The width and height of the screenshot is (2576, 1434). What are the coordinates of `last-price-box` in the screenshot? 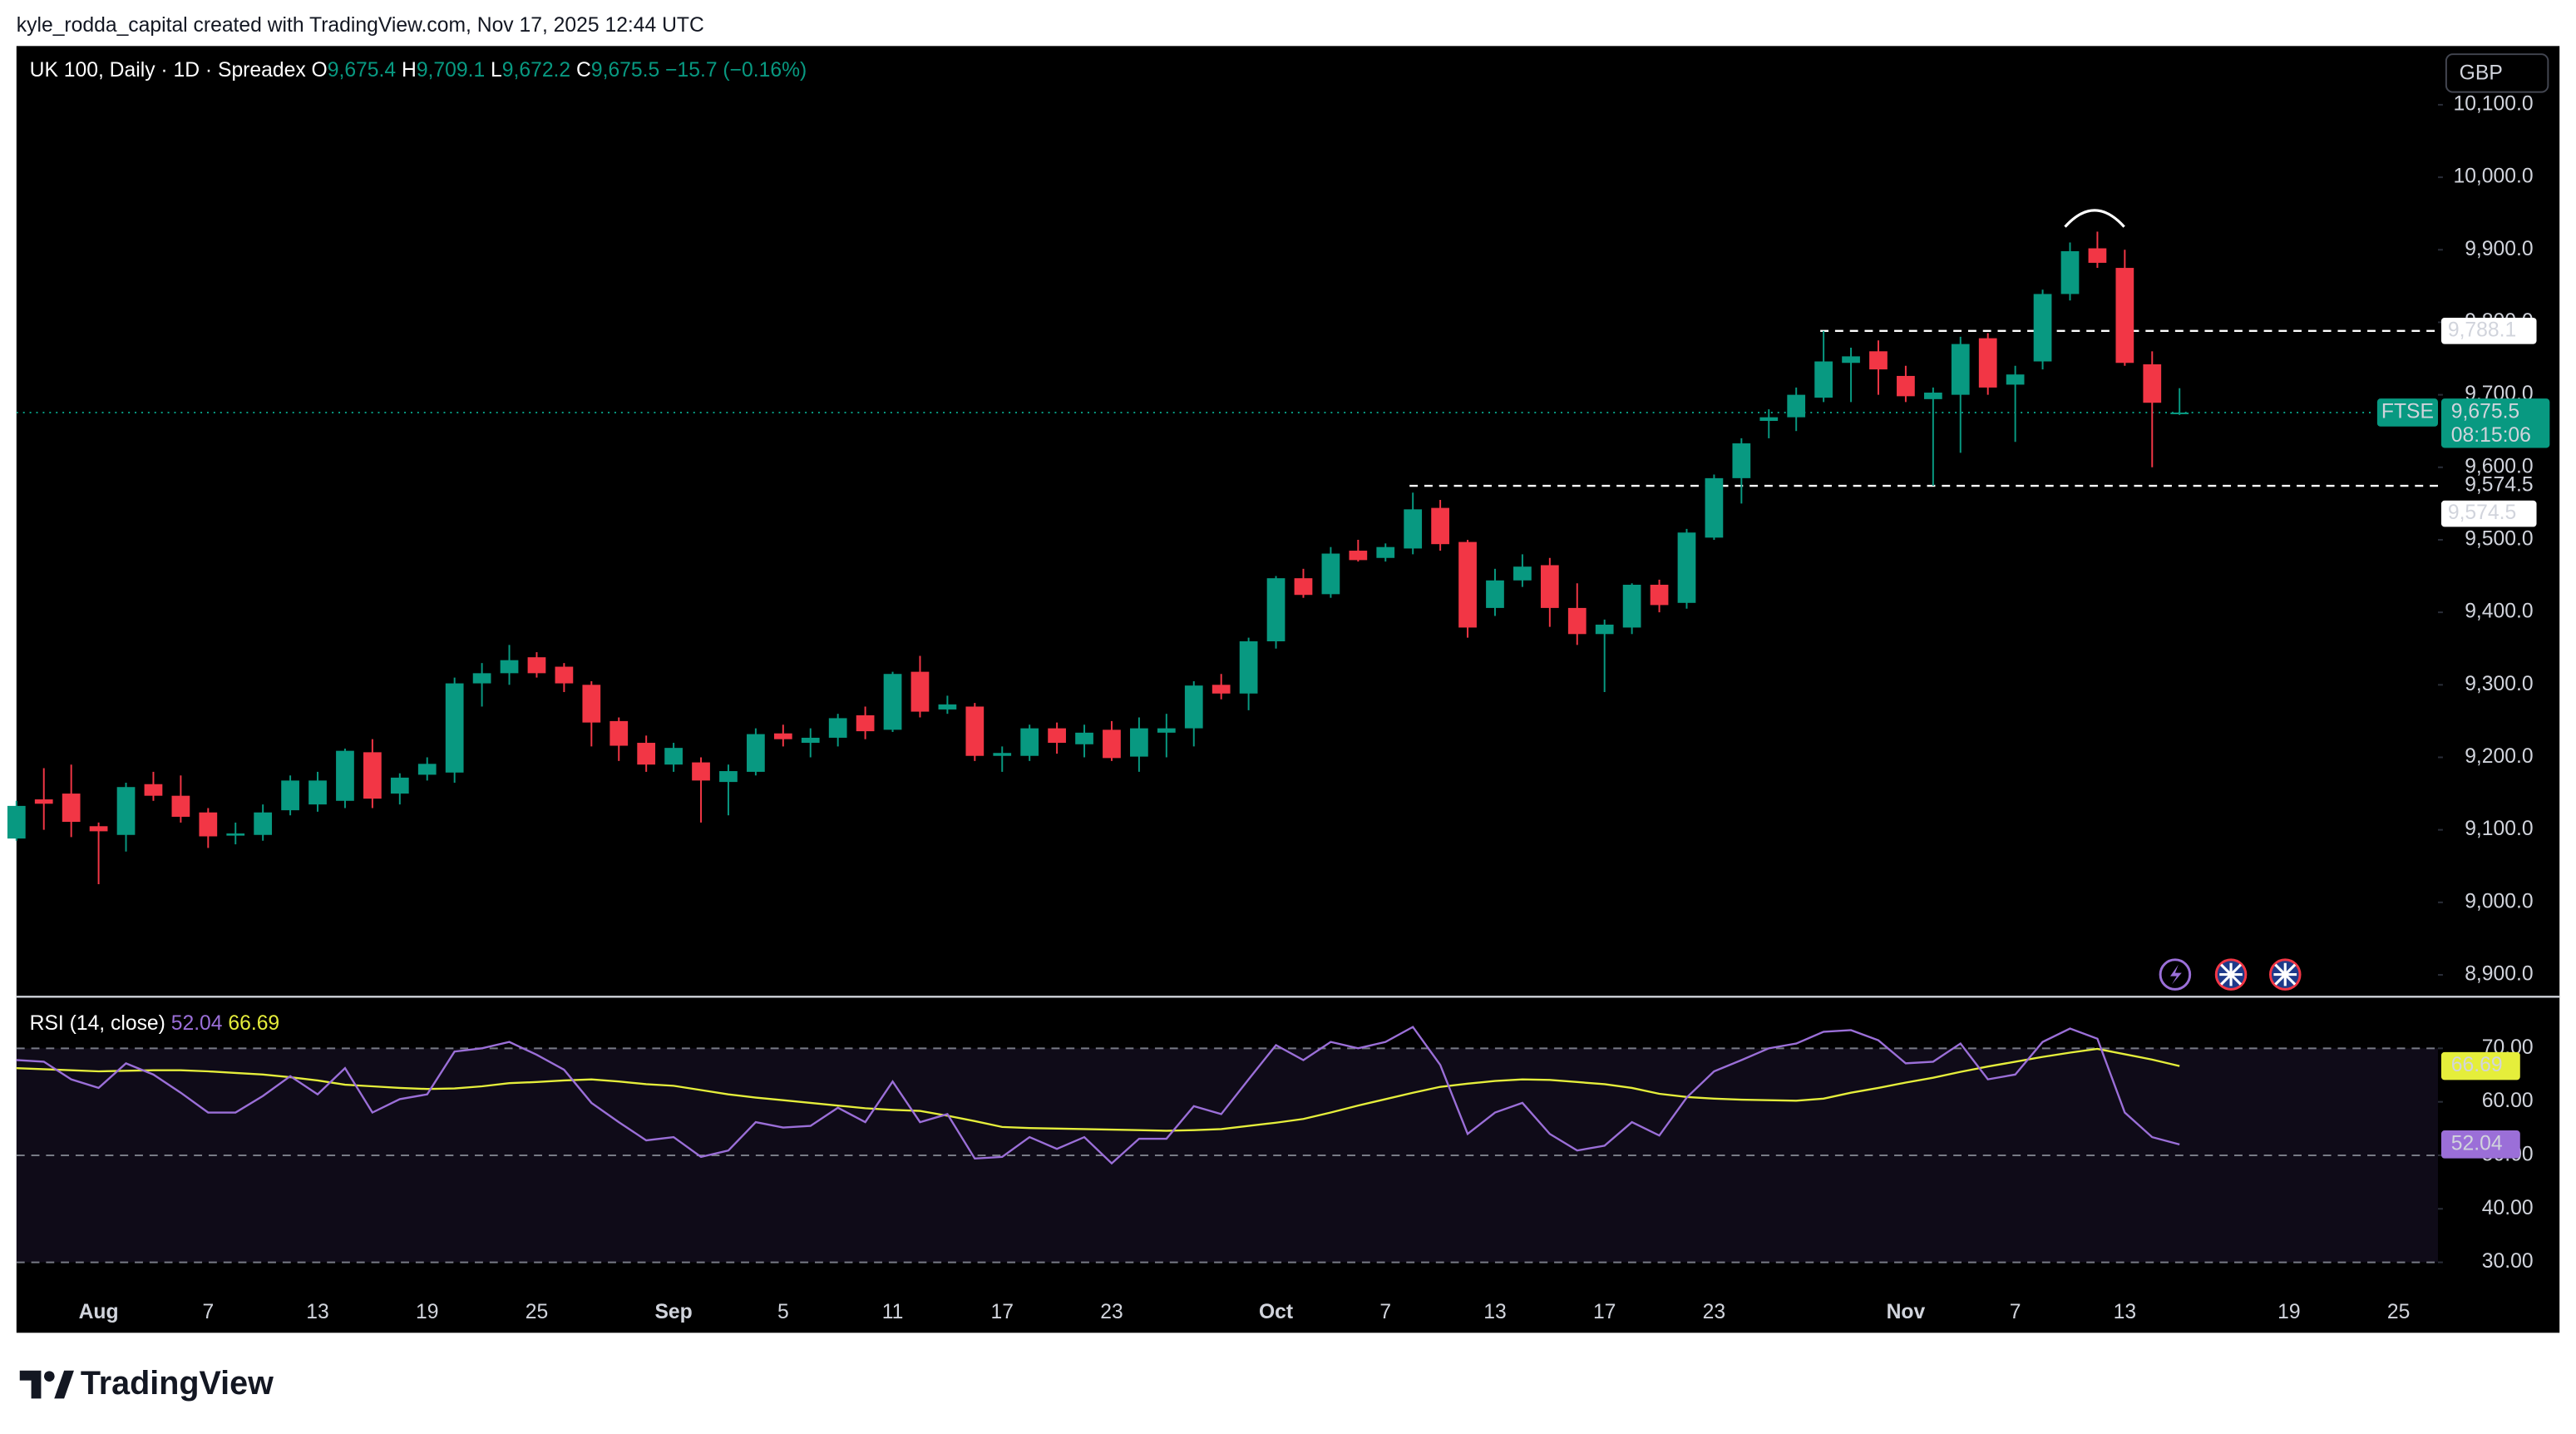 It's located at (2495, 423).